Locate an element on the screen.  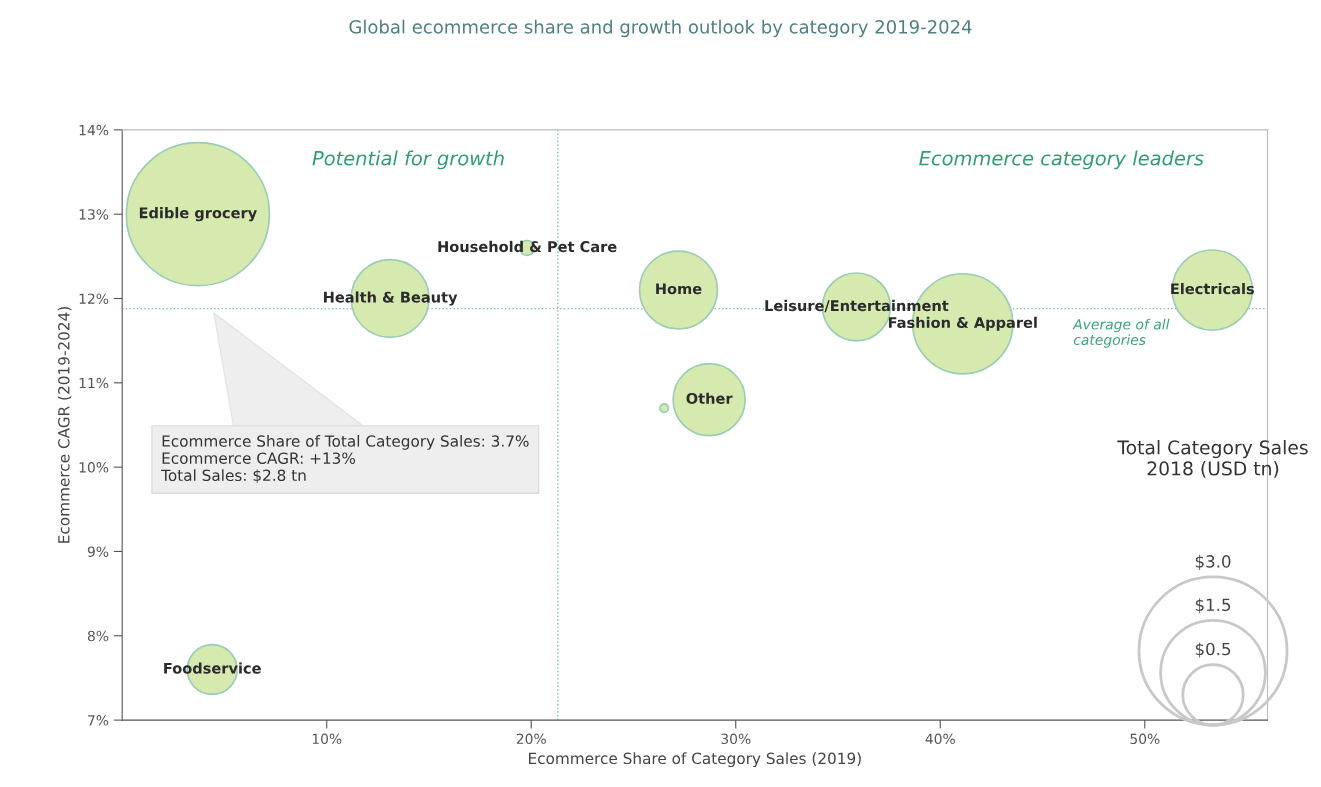
series-label: Edible grocery is located at coordinates (198, 214).